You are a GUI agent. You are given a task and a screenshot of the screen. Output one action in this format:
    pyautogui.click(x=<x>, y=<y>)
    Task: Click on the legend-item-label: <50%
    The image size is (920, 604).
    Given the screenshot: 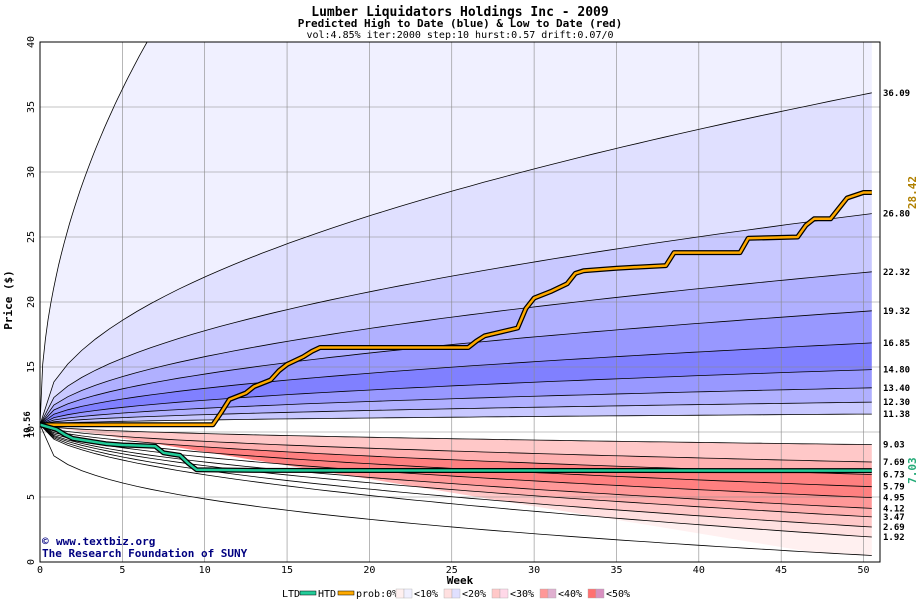 What is the action you would take?
    pyautogui.click(x=618, y=594)
    